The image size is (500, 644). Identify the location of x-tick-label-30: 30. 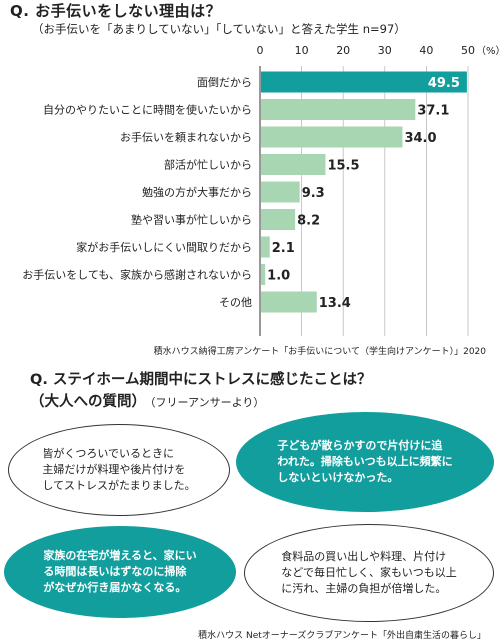
(385, 50).